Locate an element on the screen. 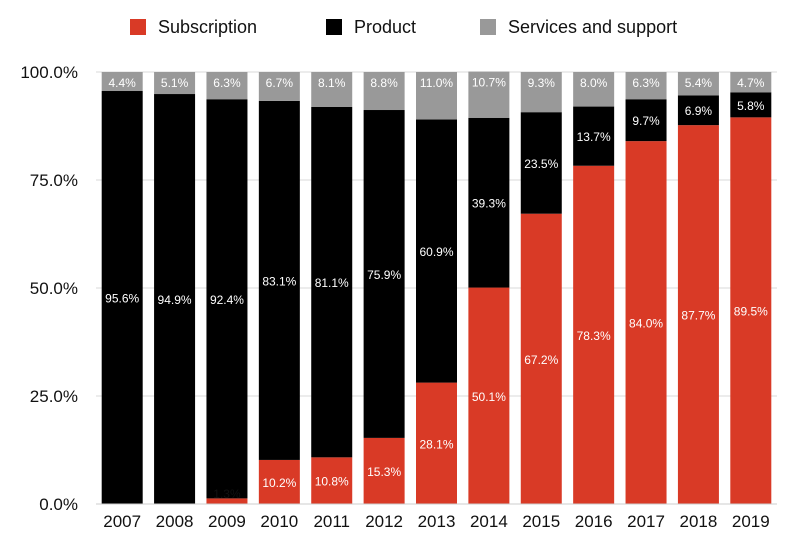  legend-swatch-product is located at coordinates (334, 27).